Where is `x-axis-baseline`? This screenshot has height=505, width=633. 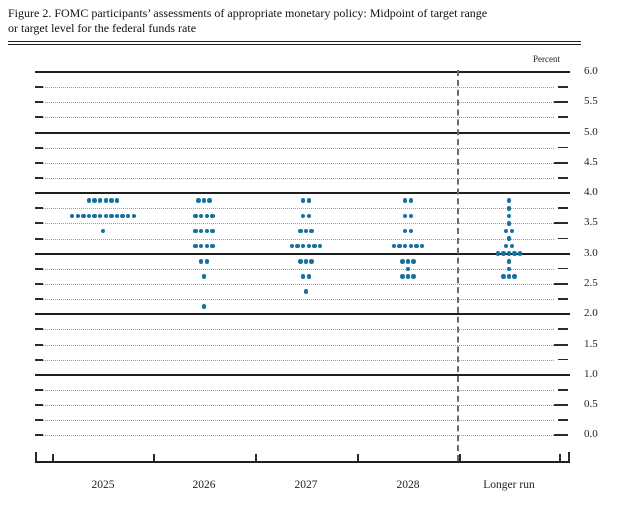
x-axis-baseline is located at coordinates (302, 462).